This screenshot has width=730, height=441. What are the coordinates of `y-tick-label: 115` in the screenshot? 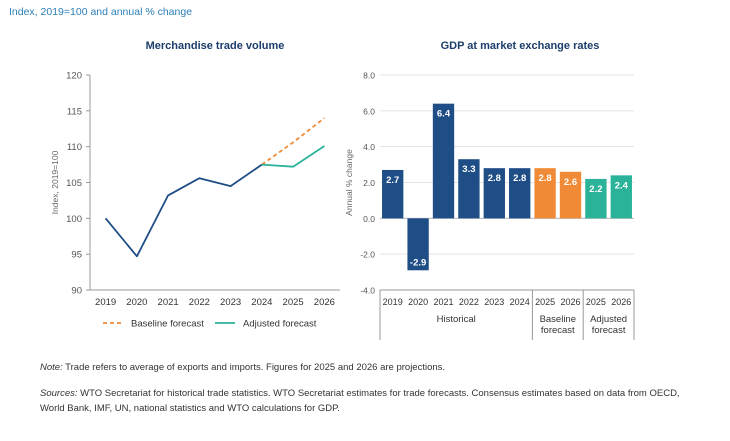 It's located at (74, 111).